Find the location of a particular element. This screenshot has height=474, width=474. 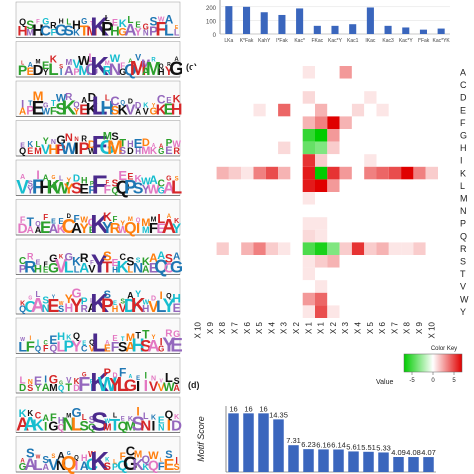

x-tick-label: Kac*Y is located at coordinates (335, 41).